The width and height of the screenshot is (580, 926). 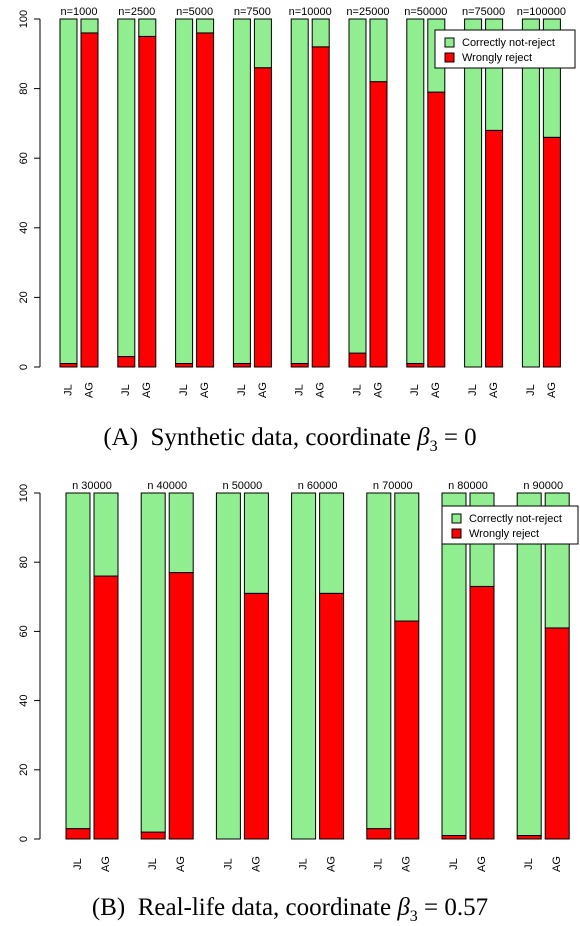 I want to click on bar-n=75000-AG-wrongly-reject, so click(x=494, y=248).